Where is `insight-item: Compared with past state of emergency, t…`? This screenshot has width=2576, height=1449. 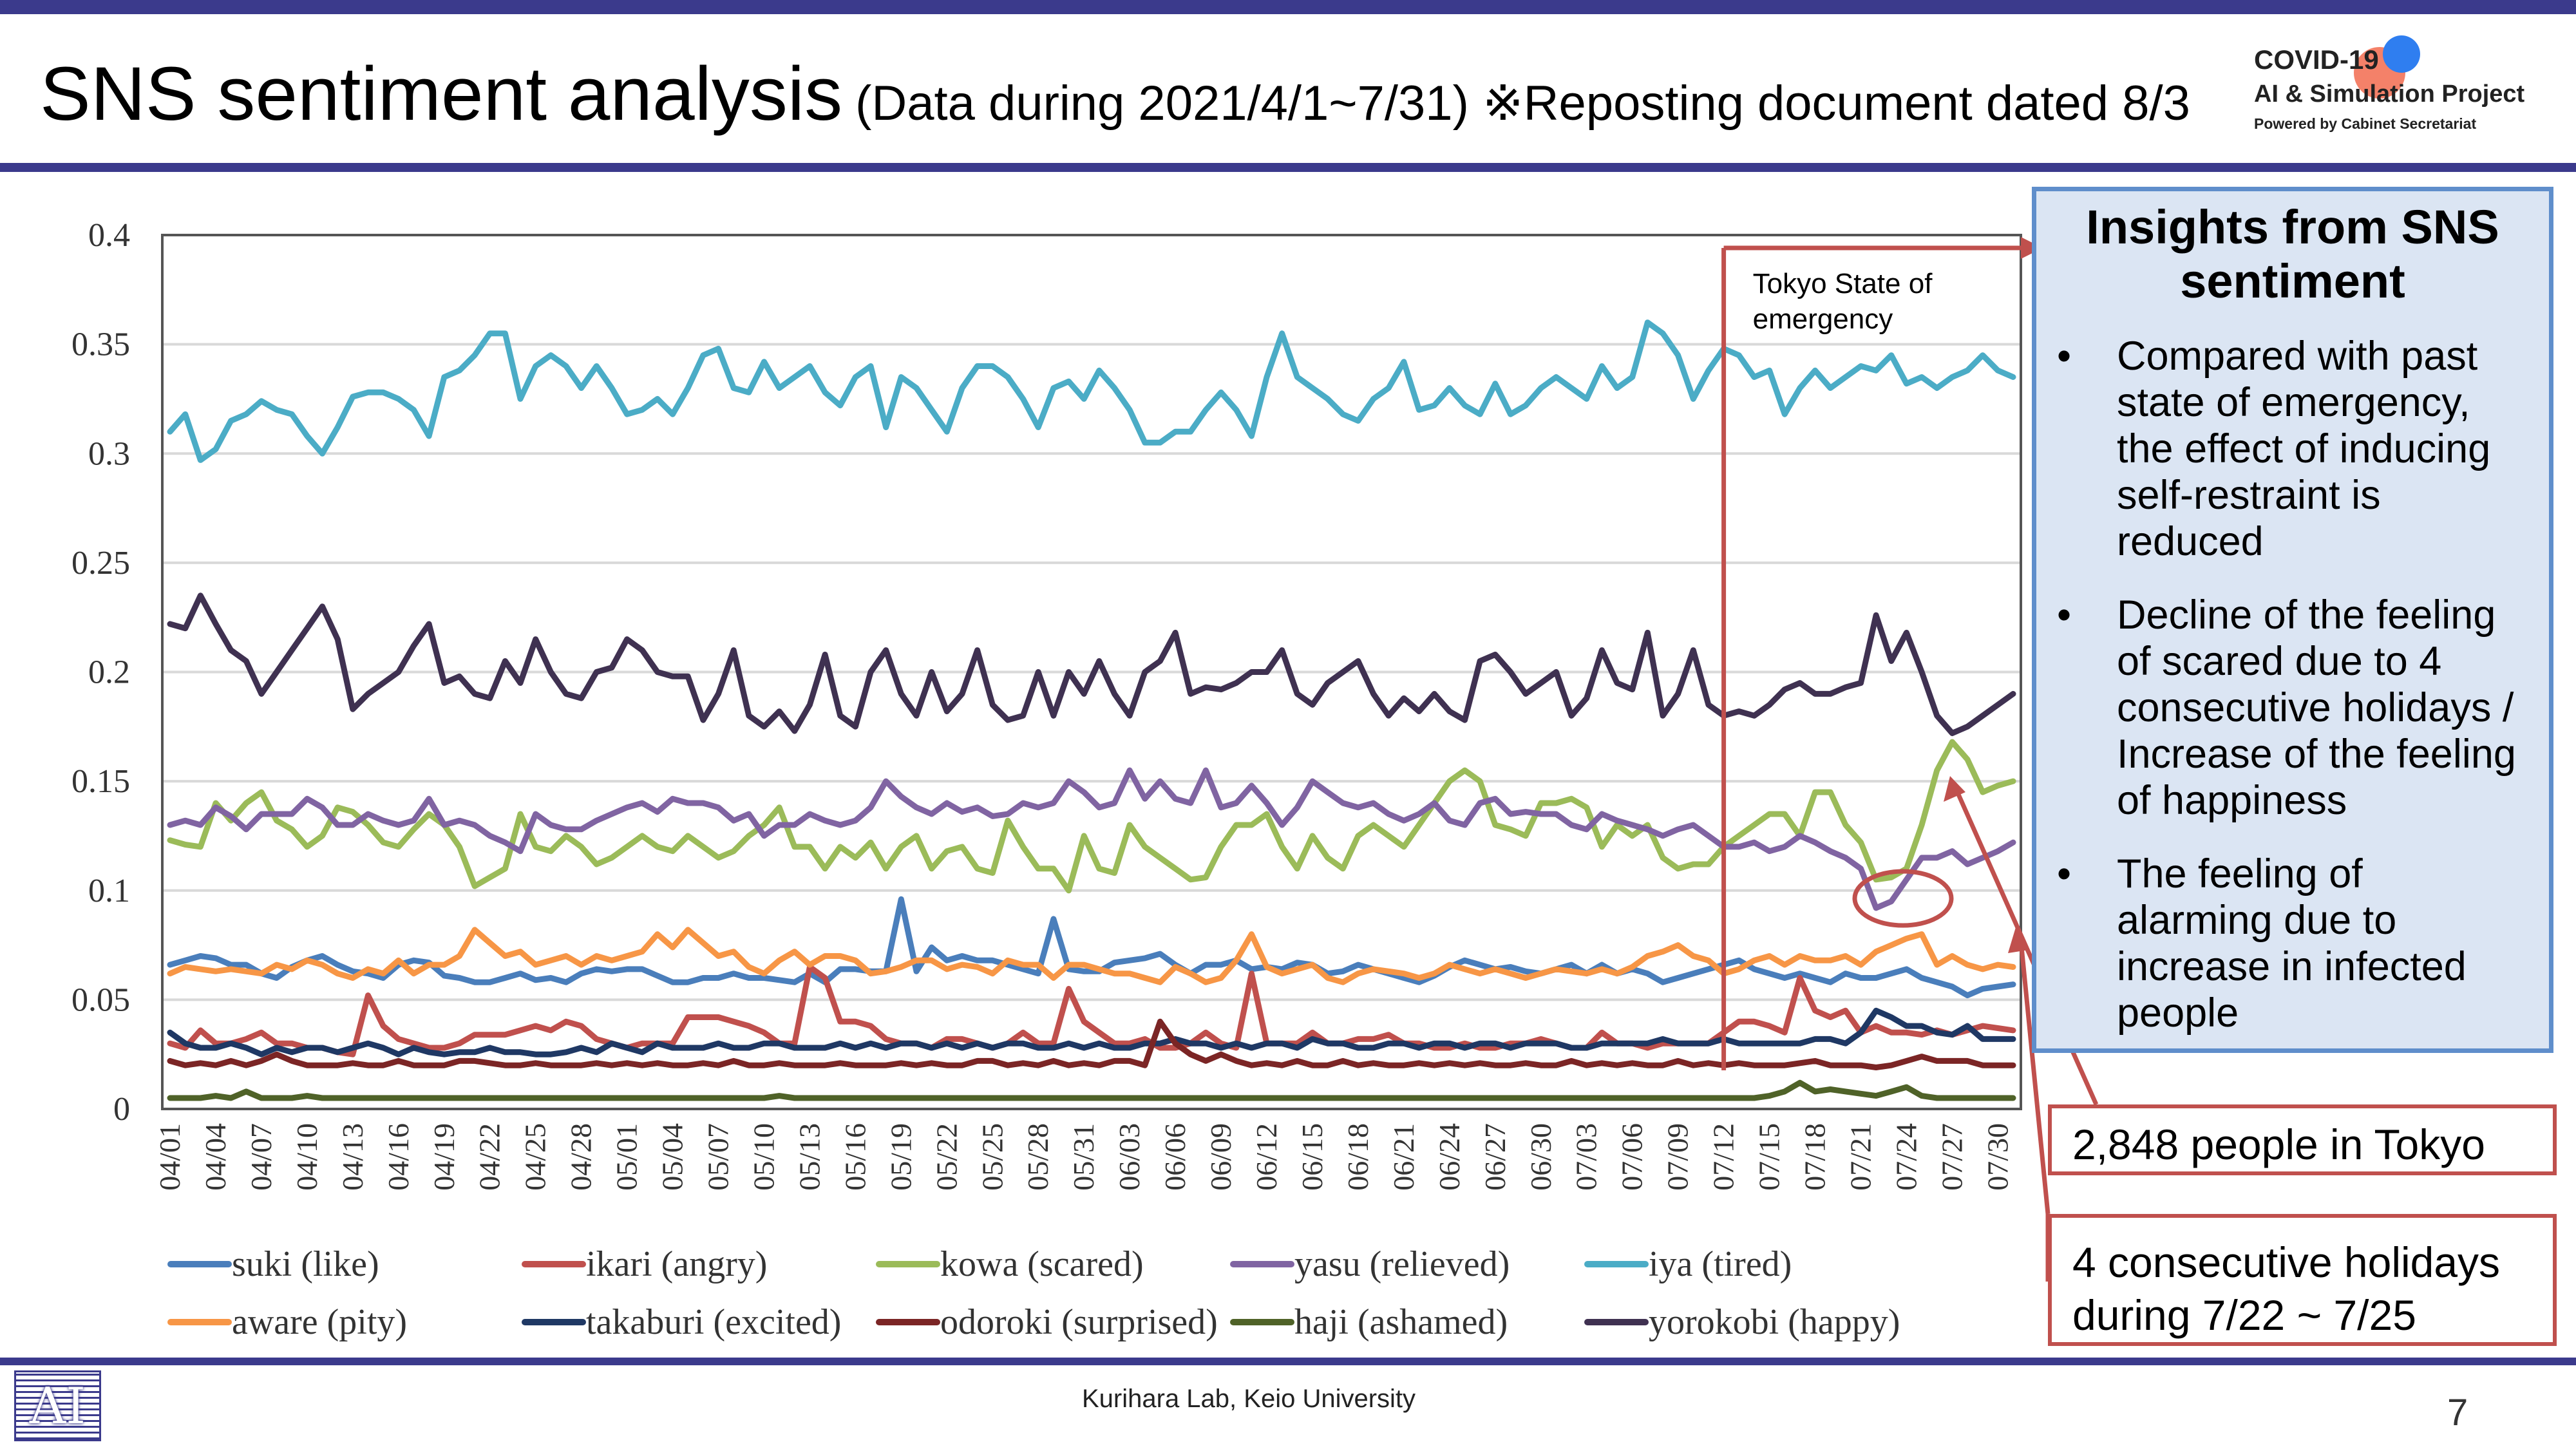
insight-item: Compared with past state of emergency, t… is located at coordinates (2279, 449).